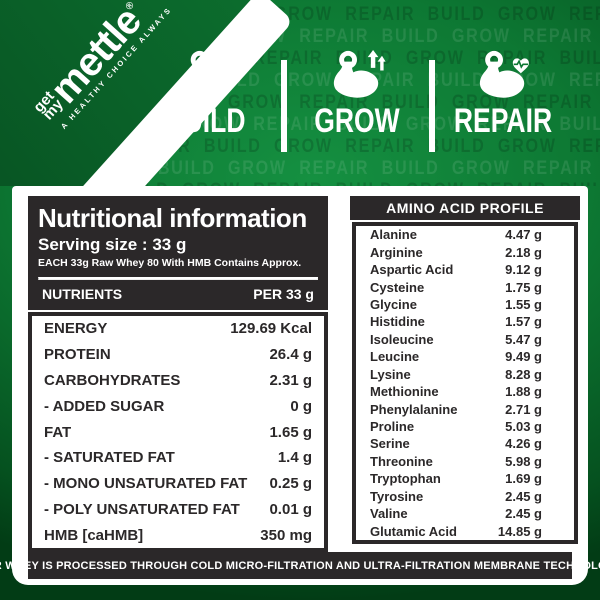 This screenshot has width=600, height=600. What do you see at coordinates (283, 294) in the screenshot?
I see `col-per-33g: PER 33 g` at bounding box center [283, 294].